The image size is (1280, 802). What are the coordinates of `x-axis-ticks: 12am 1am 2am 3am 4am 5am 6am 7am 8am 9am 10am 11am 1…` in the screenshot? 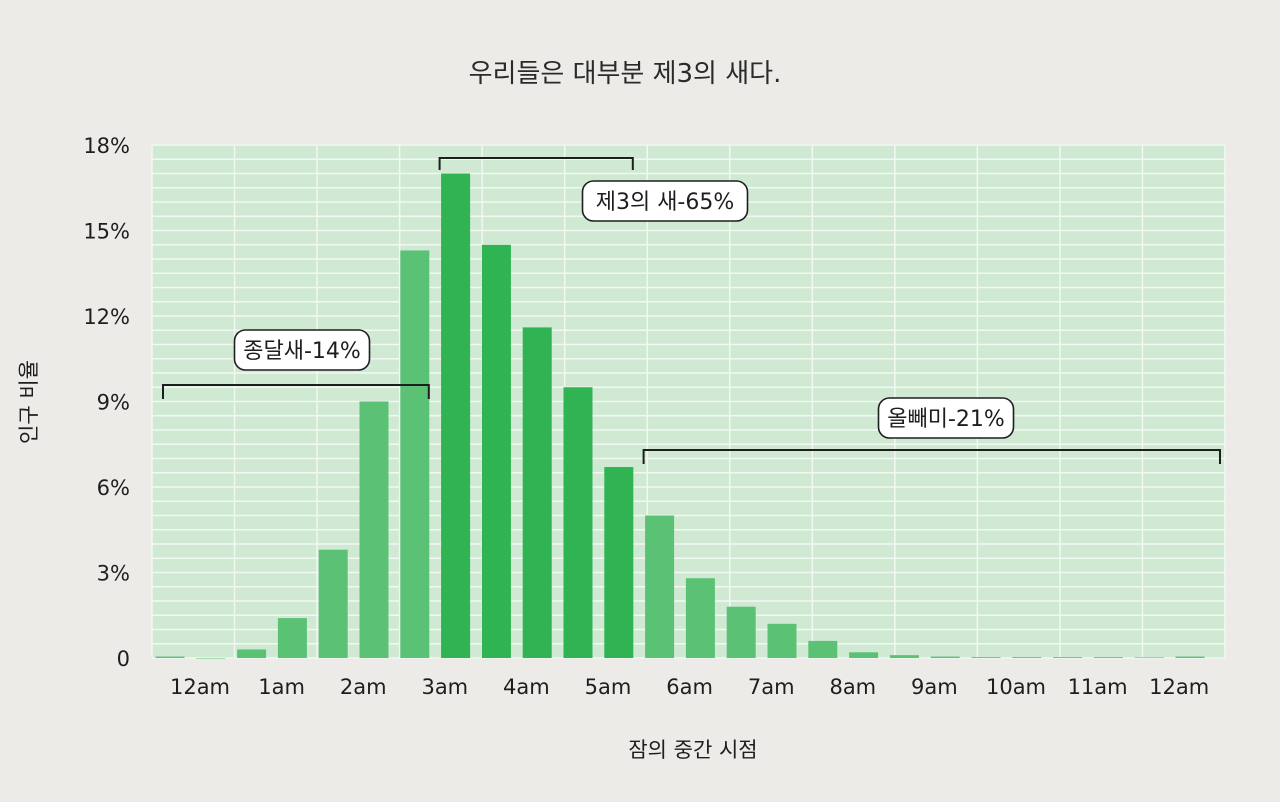 It's located at (689, 687).